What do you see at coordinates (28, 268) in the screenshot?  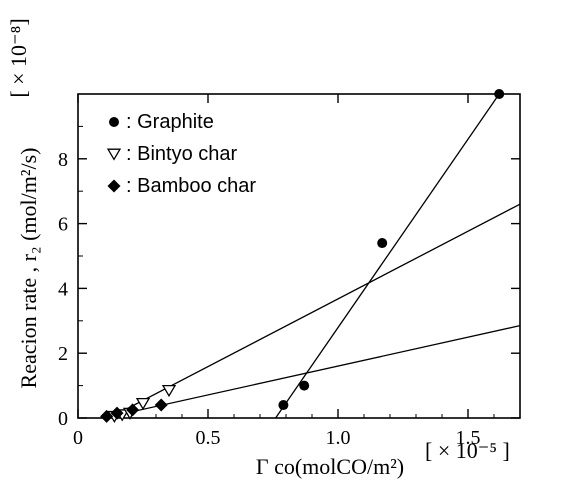 I see `y-axis-label: Reacion rate , r₂ (mol/m²/s)` at bounding box center [28, 268].